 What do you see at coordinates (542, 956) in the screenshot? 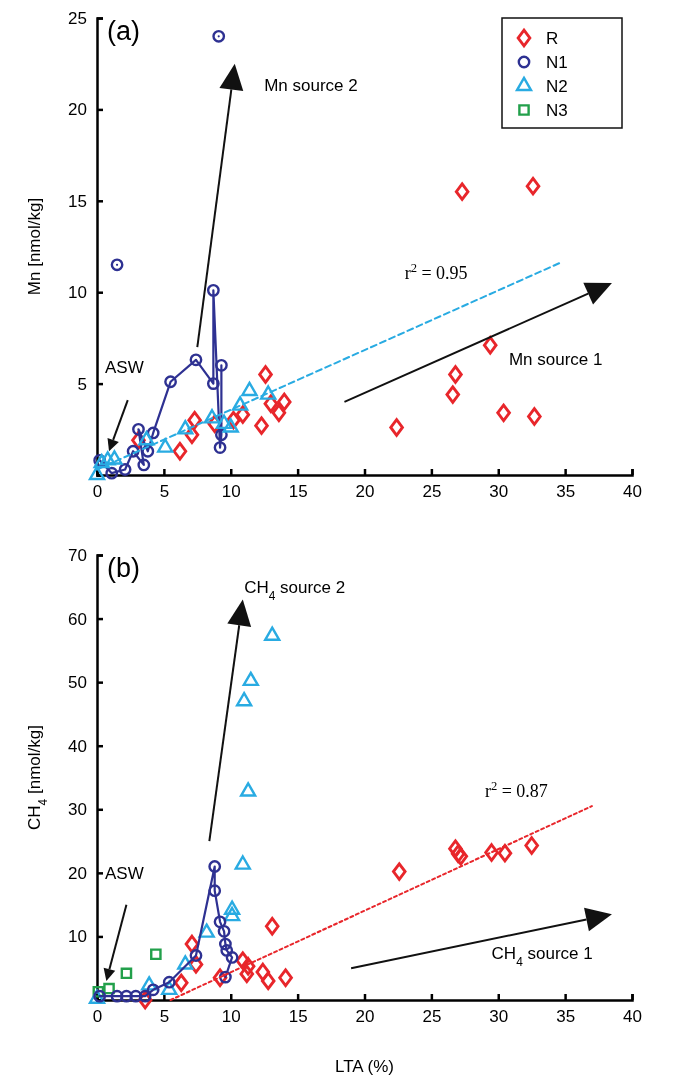
I see `annotation: CH$_{4}$ source 1` at bounding box center [542, 956].